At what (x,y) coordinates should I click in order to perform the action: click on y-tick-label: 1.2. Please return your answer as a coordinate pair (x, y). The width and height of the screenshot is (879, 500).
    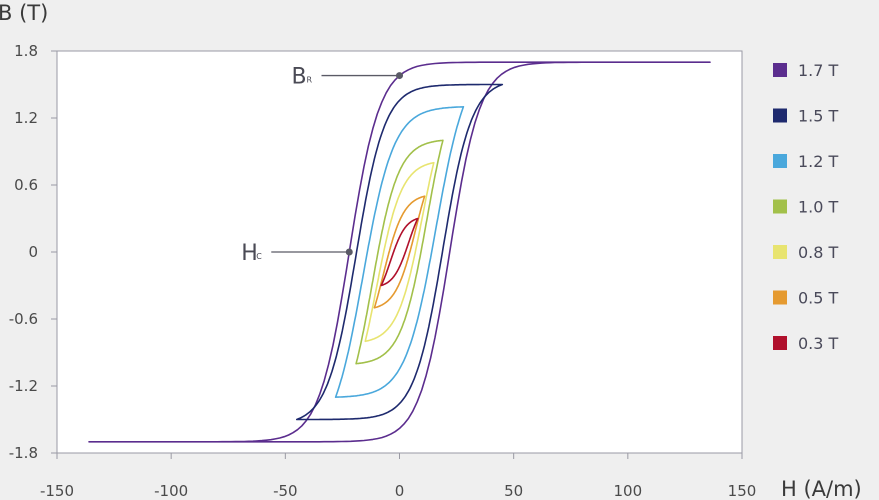
    Looking at the image, I should click on (26, 118).